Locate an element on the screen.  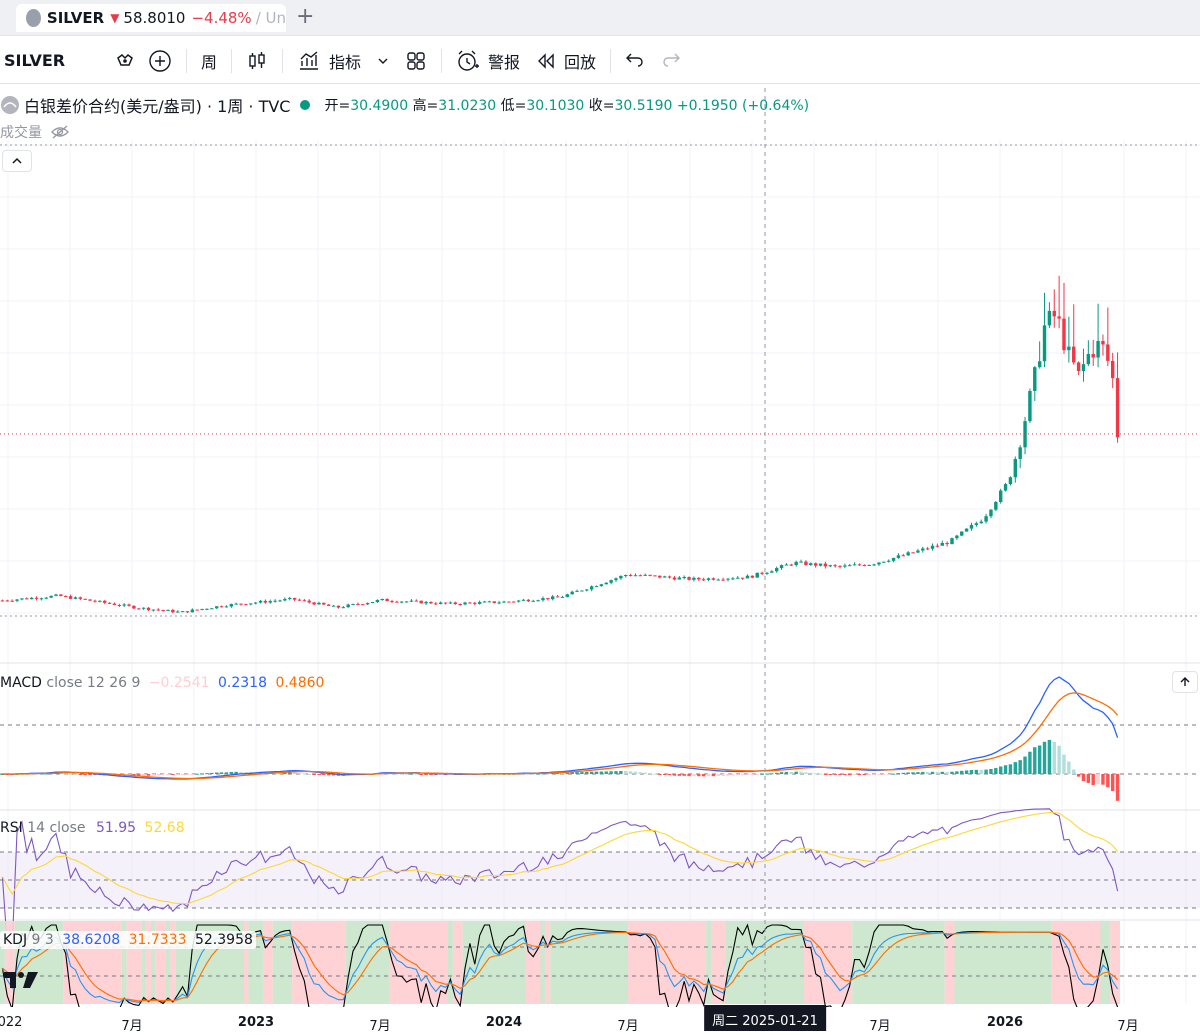
volume-legend: 成交量 is located at coordinates (35, 132).